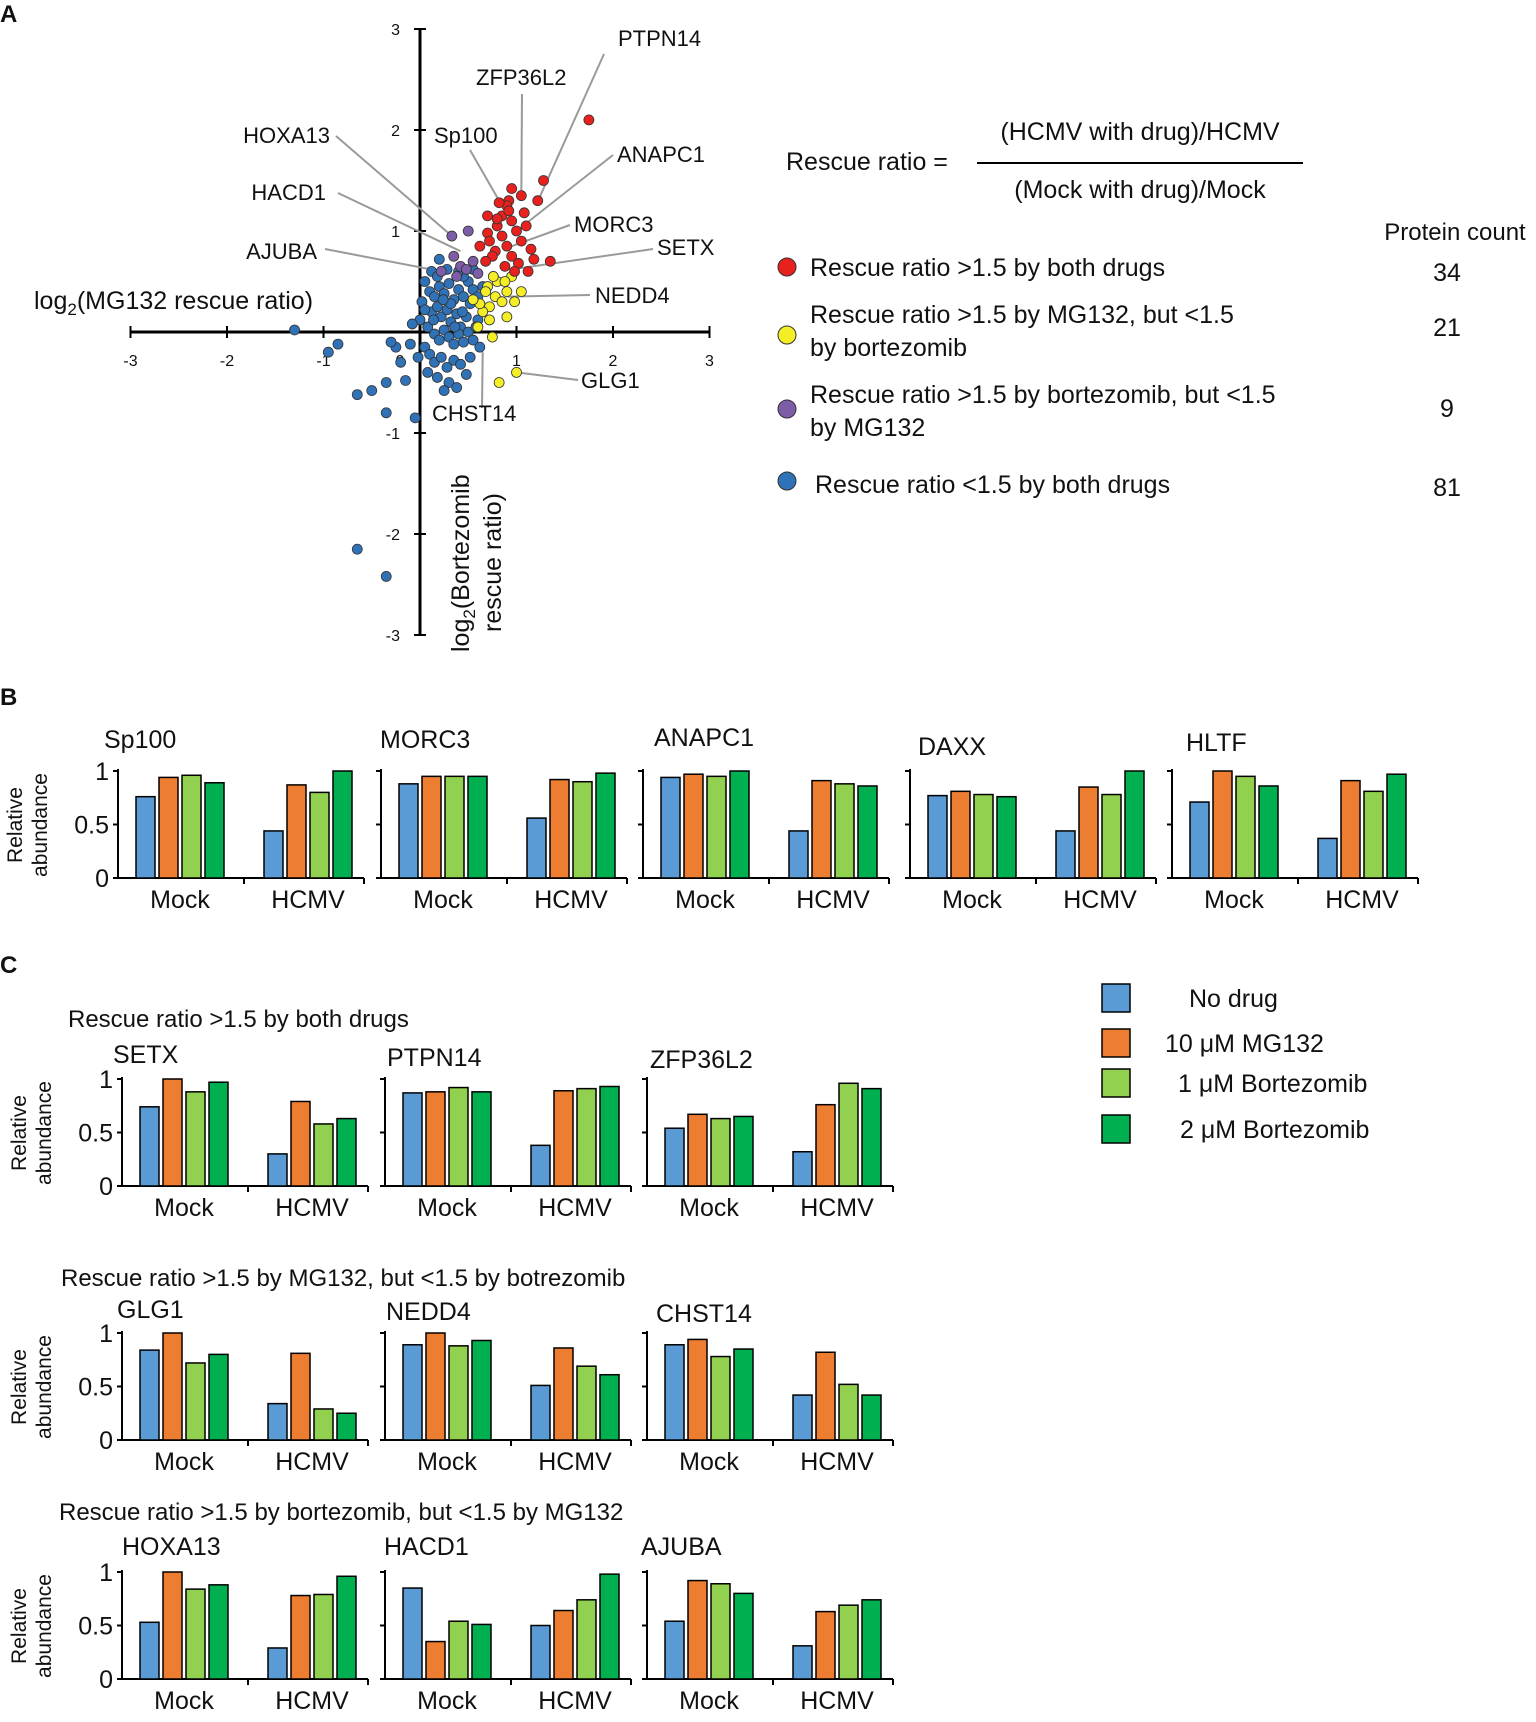 This screenshot has width=1536, height=1722. Describe the element at coordinates (8, 697) in the screenshot. I see `panel-label-b: B` at that location.